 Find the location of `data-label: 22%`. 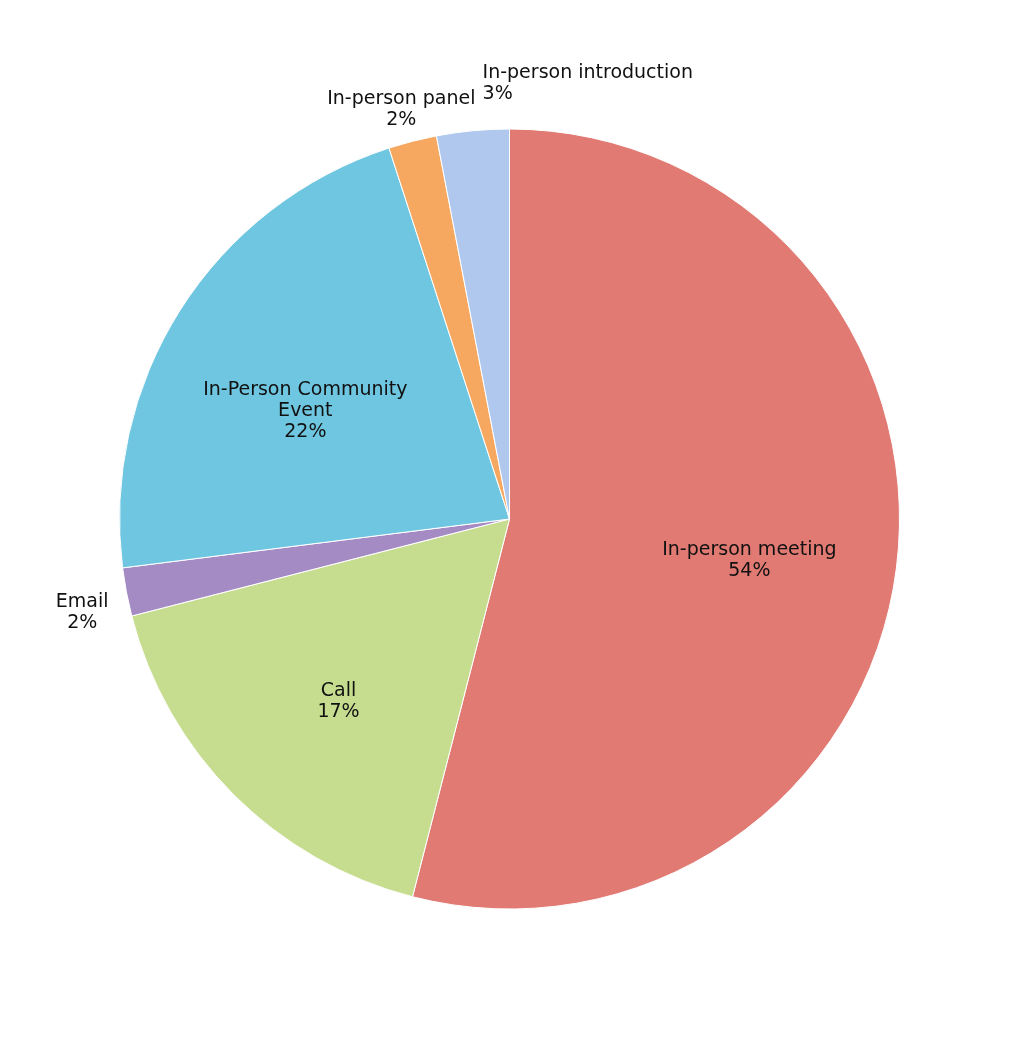

data-label: 22% is located at coordinates (305, 430).